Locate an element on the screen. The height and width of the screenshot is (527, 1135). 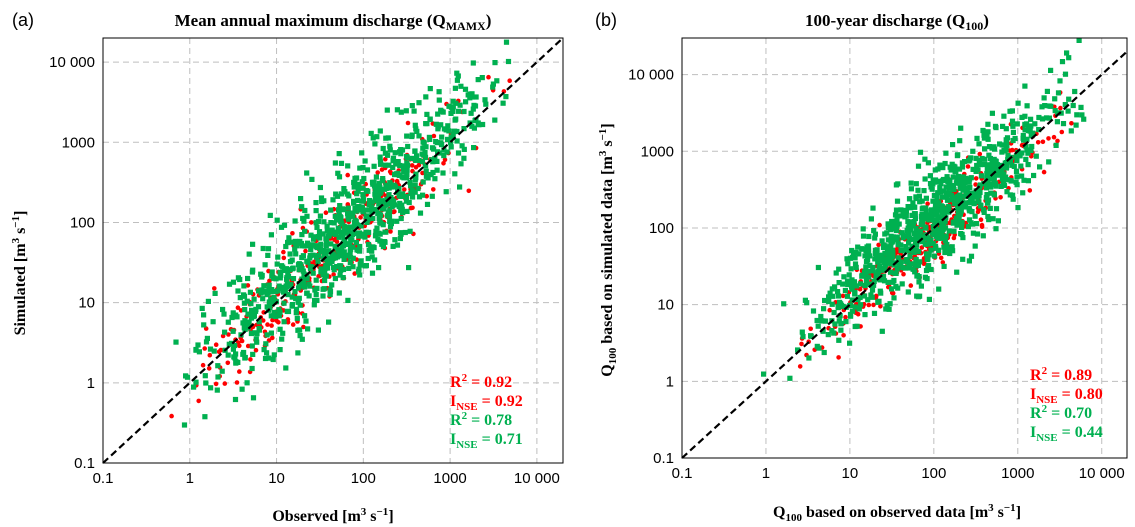
y-tick-label: 100 is located at coordinates (82, 222).